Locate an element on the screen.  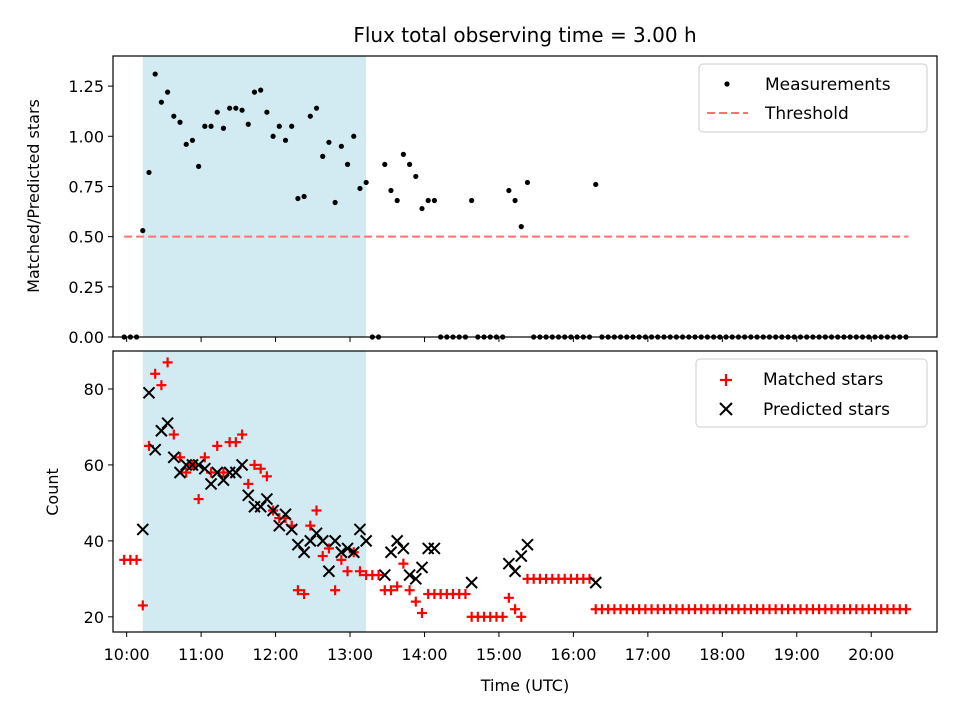
x-tick-label: 16:00 is located at coordinates (573, 654).